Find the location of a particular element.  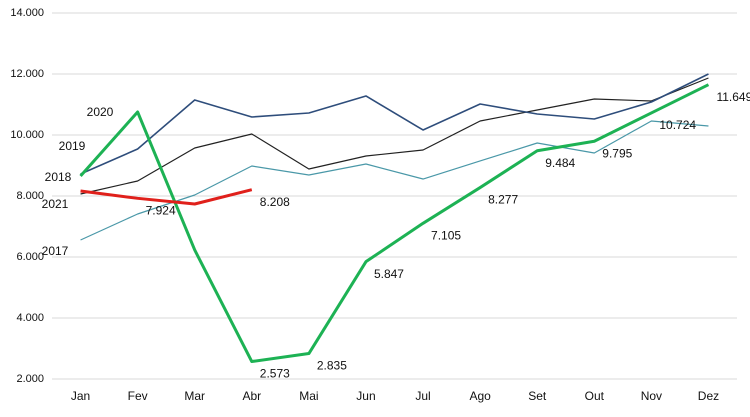

x-tick-label: Abr is located at coordinates (251, 396).